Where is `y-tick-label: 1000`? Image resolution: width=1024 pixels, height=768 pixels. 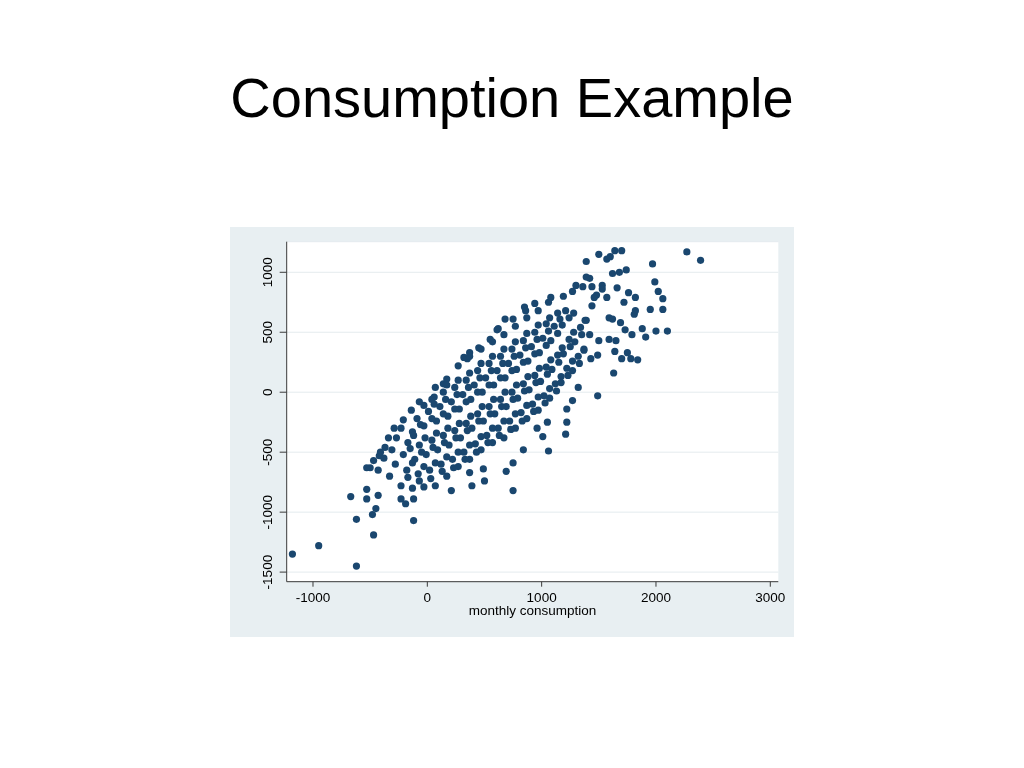
y-tick-label: 1000 is located at coordinates (267, 272).